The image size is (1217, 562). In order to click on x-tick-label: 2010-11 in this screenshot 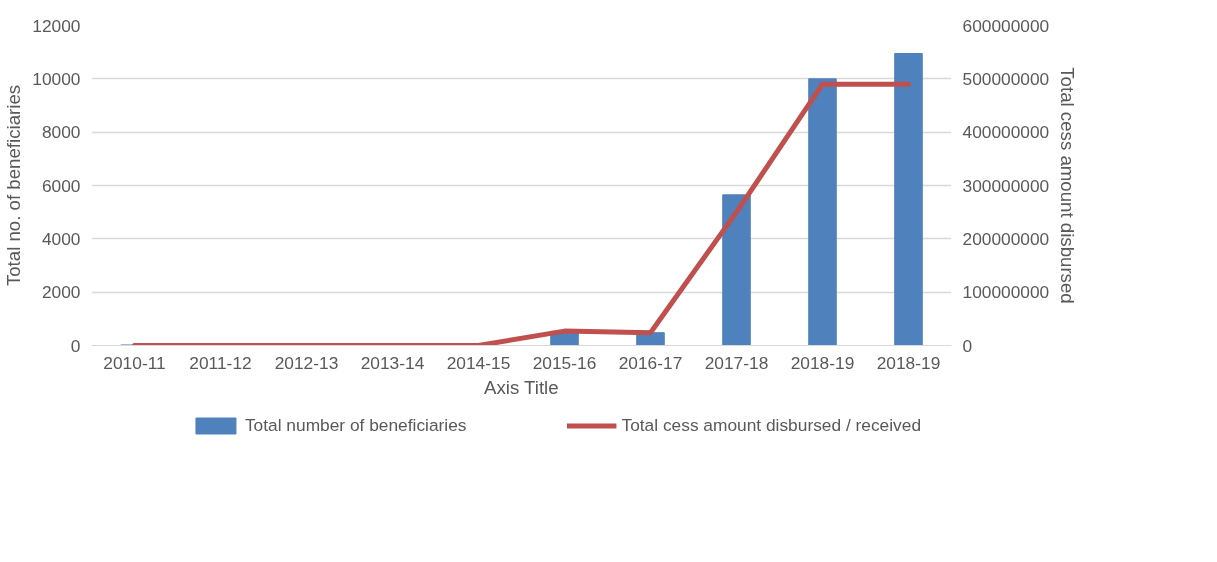, I will do `click(134, 362)`.